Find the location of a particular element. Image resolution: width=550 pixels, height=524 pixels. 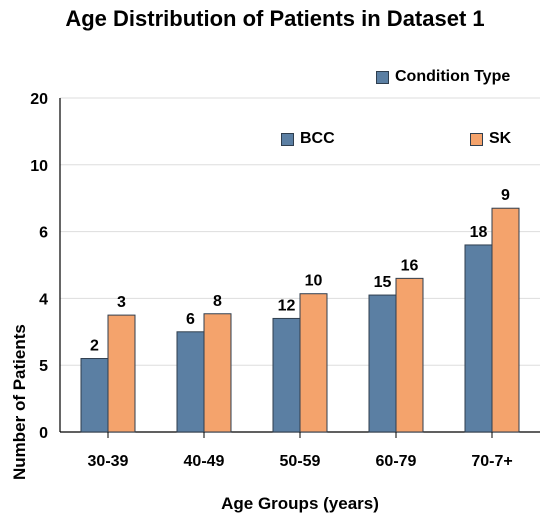

legend-item-bcc: BCC is located at coordinates (308, 139).